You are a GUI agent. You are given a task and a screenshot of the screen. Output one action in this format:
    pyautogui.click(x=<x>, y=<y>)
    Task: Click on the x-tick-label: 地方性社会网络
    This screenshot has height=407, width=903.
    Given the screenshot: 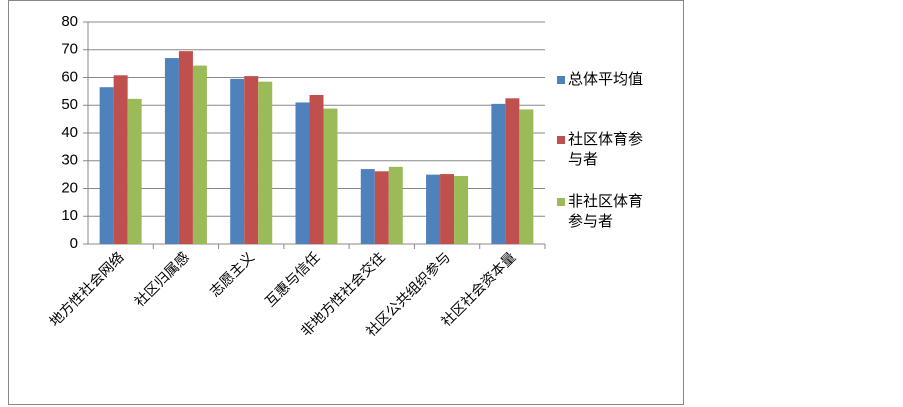 What is the action you would take?
    pyautogui.click(x=87, y=290)
    